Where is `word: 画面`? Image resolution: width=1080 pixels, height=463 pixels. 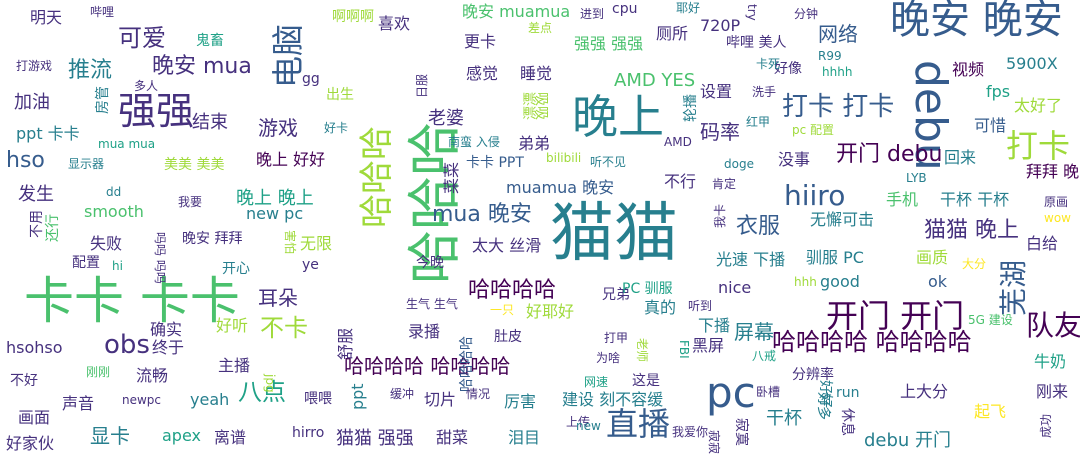 word: 画面 is located at coordinates (34, 417).